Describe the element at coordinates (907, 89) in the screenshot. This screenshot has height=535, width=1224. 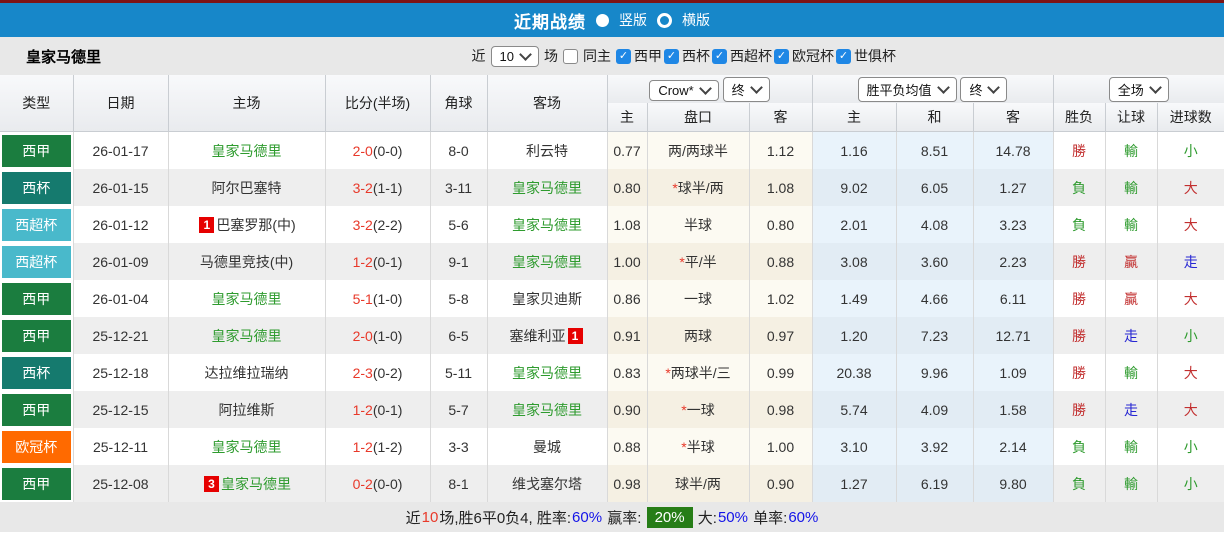
I see `avg-type-select: 胜平负均值` at that location.